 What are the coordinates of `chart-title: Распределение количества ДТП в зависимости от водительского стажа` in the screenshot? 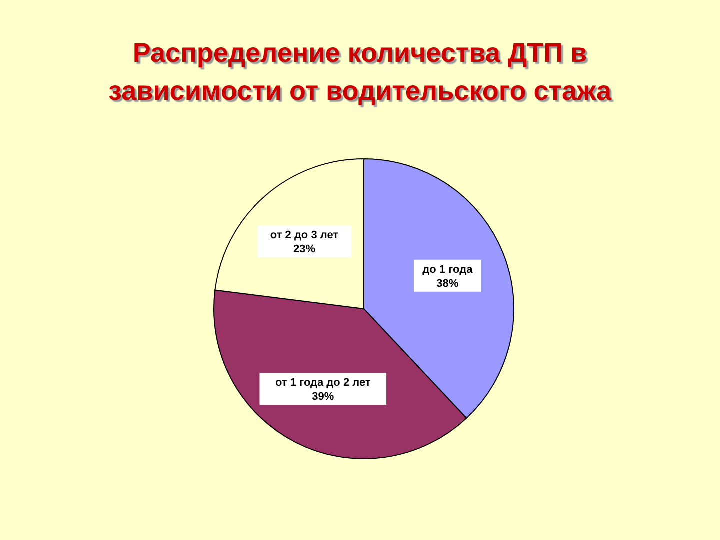 It's located at (360, 72).